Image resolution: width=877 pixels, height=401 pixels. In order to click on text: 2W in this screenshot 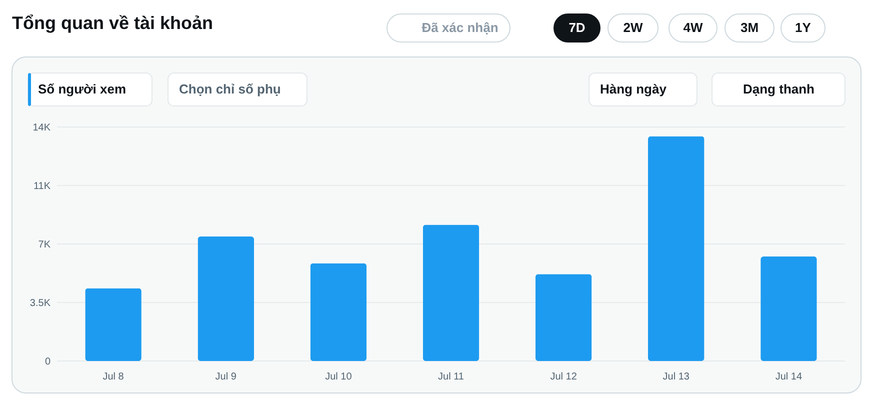, I will do `click(633, 27)`.